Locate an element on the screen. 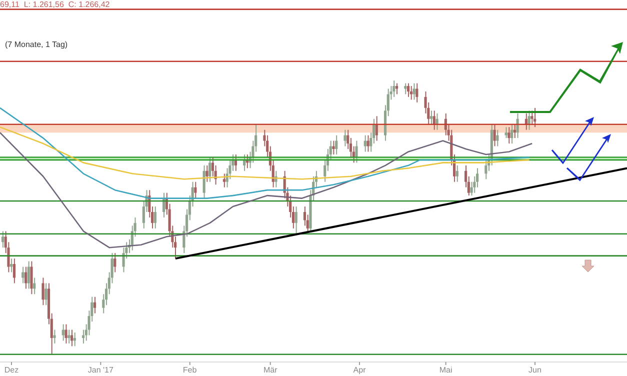  x-tick-label: Jun is located at coordinates (535, 370).